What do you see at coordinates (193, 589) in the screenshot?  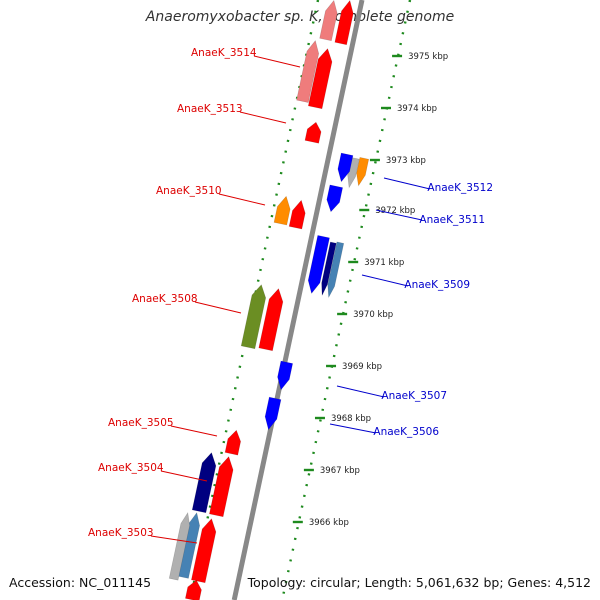 I see `gene-segment-red-bottom` at bounding box center [193, 589].